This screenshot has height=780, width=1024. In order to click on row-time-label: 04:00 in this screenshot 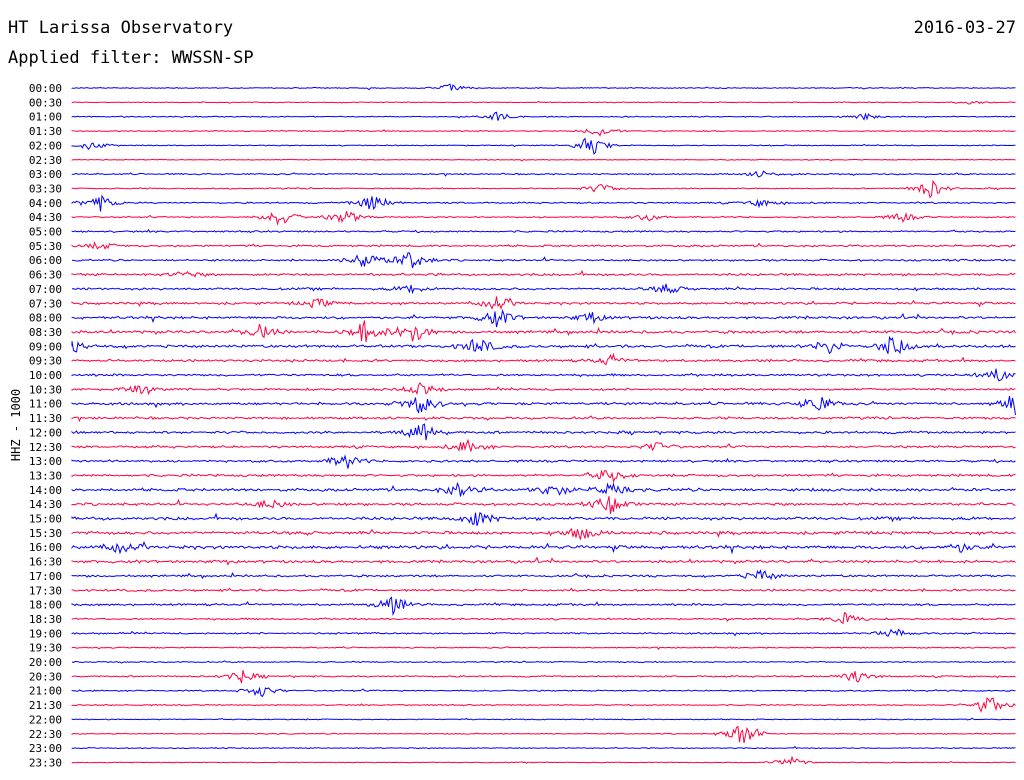, I will do `click(45, 203)`.